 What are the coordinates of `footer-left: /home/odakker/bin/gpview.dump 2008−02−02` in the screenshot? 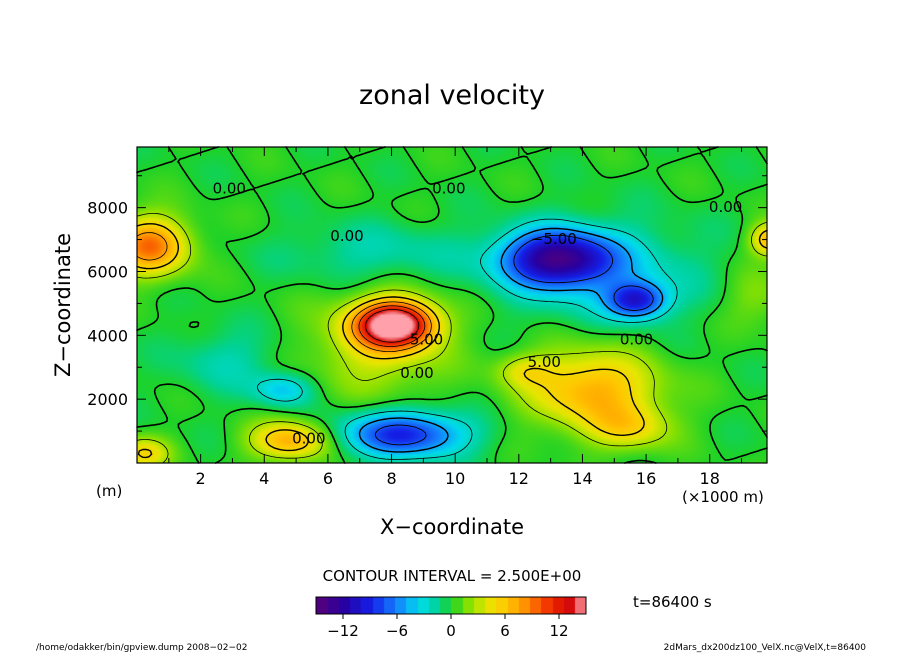 It's located at (141, 648).